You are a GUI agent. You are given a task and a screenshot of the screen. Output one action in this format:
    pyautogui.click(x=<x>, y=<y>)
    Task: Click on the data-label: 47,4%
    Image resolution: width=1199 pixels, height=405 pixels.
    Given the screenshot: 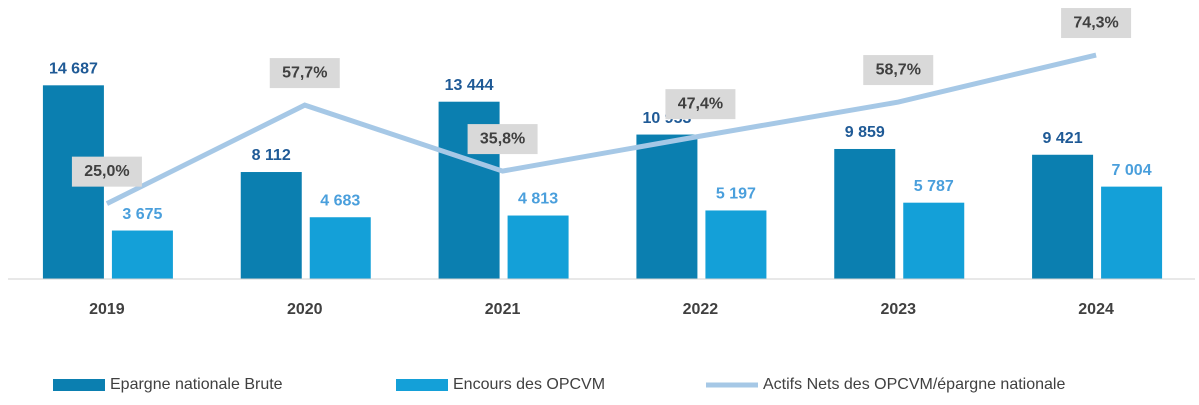 What is the action you would take?
    pyautogui.click(x=700, y=103)
    